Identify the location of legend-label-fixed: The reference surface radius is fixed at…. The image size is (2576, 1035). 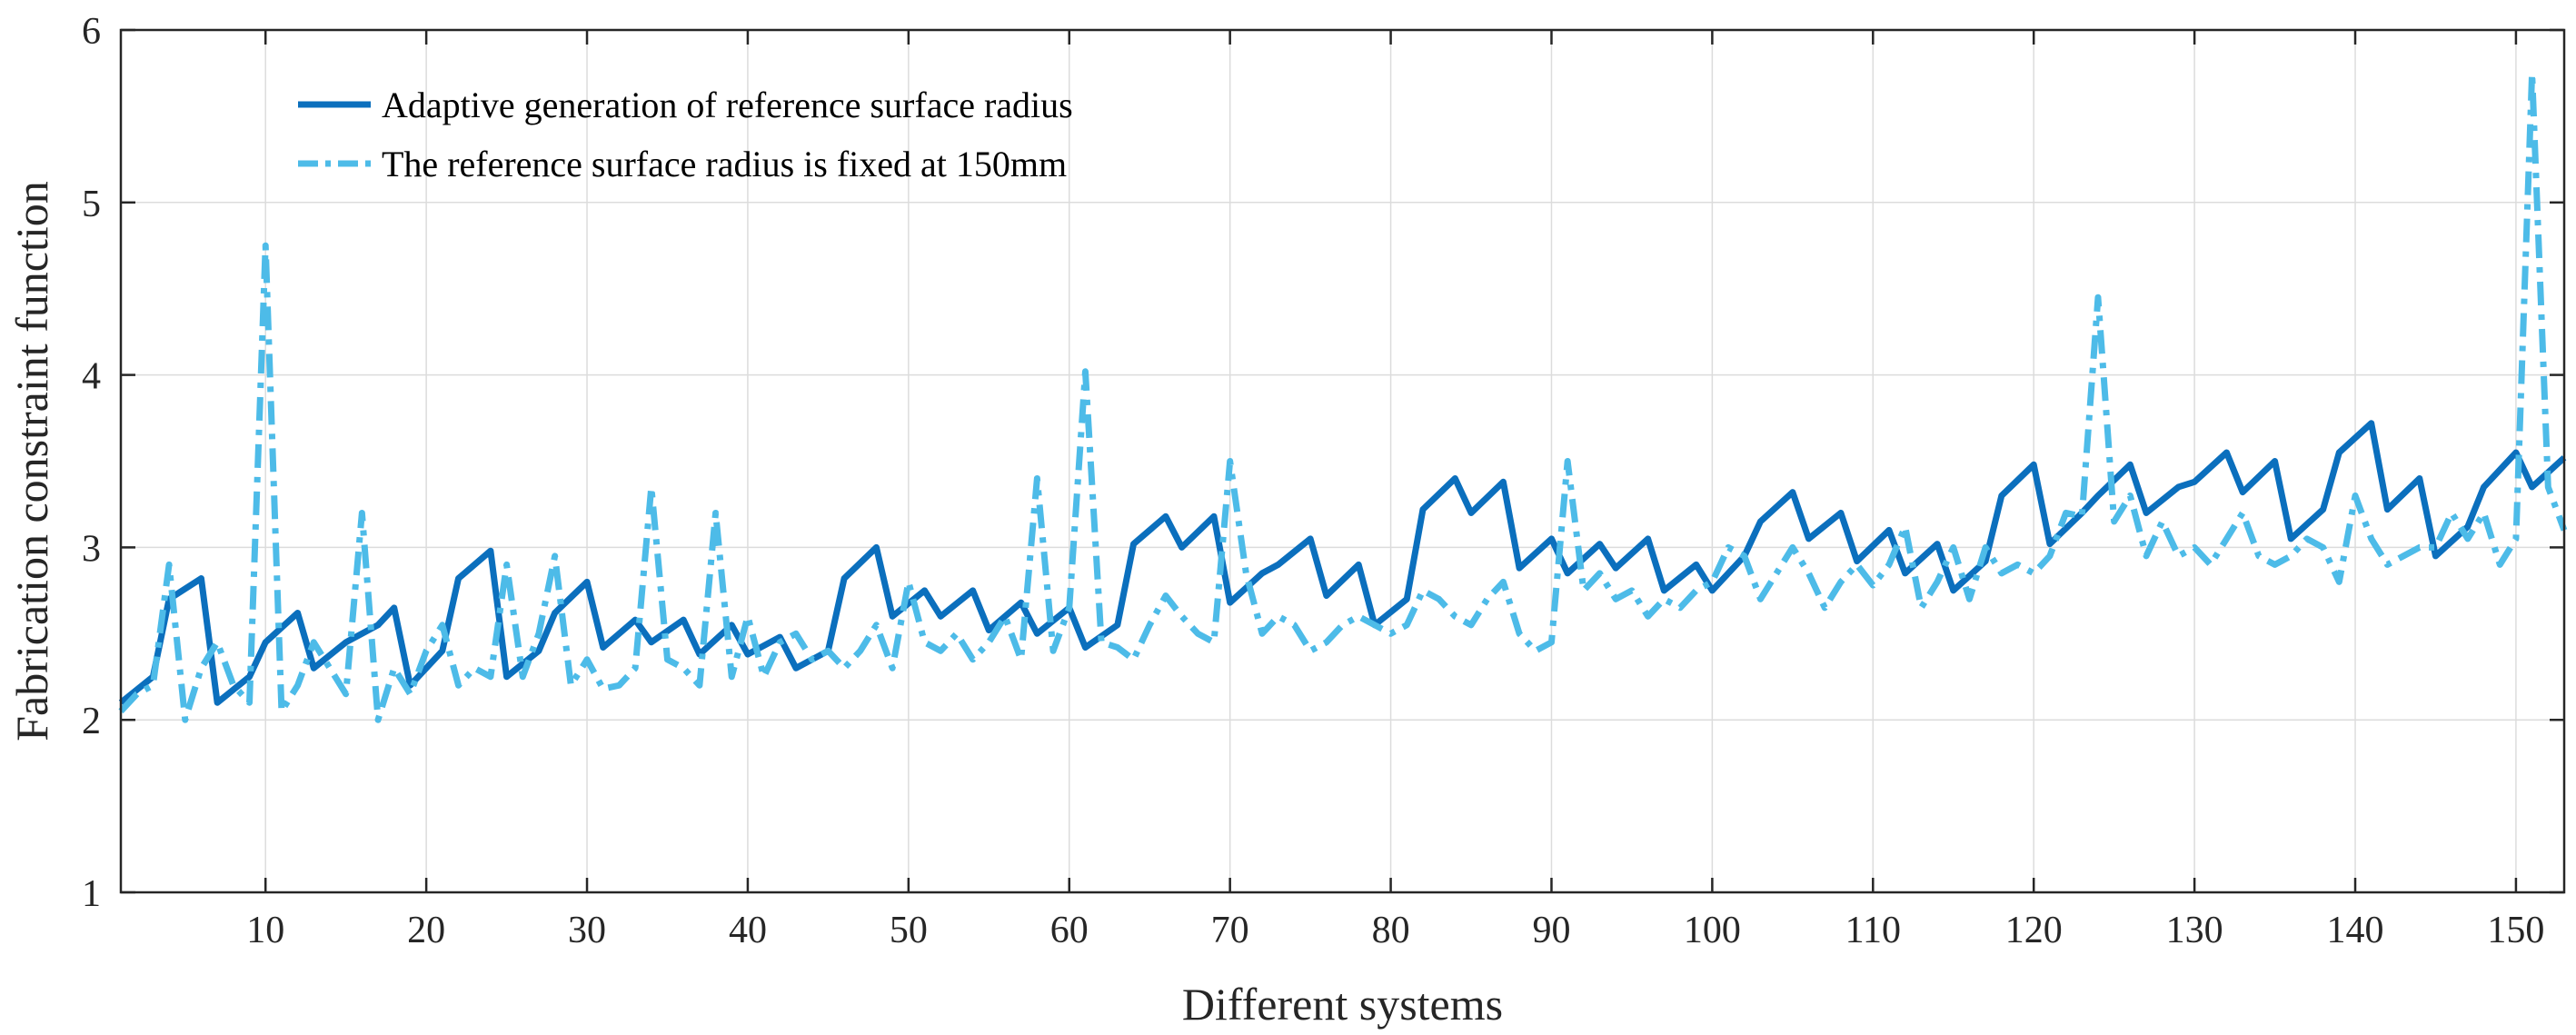
(724, 164).